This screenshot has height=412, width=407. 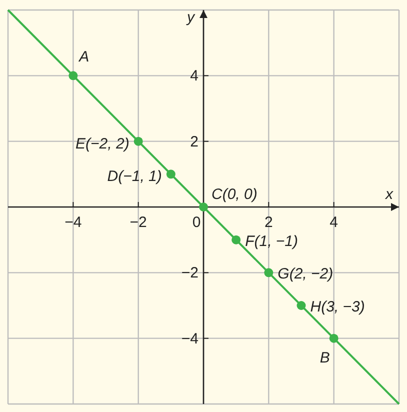 I want to click on annotation: H(3, −3), so click(x=337, y=307).